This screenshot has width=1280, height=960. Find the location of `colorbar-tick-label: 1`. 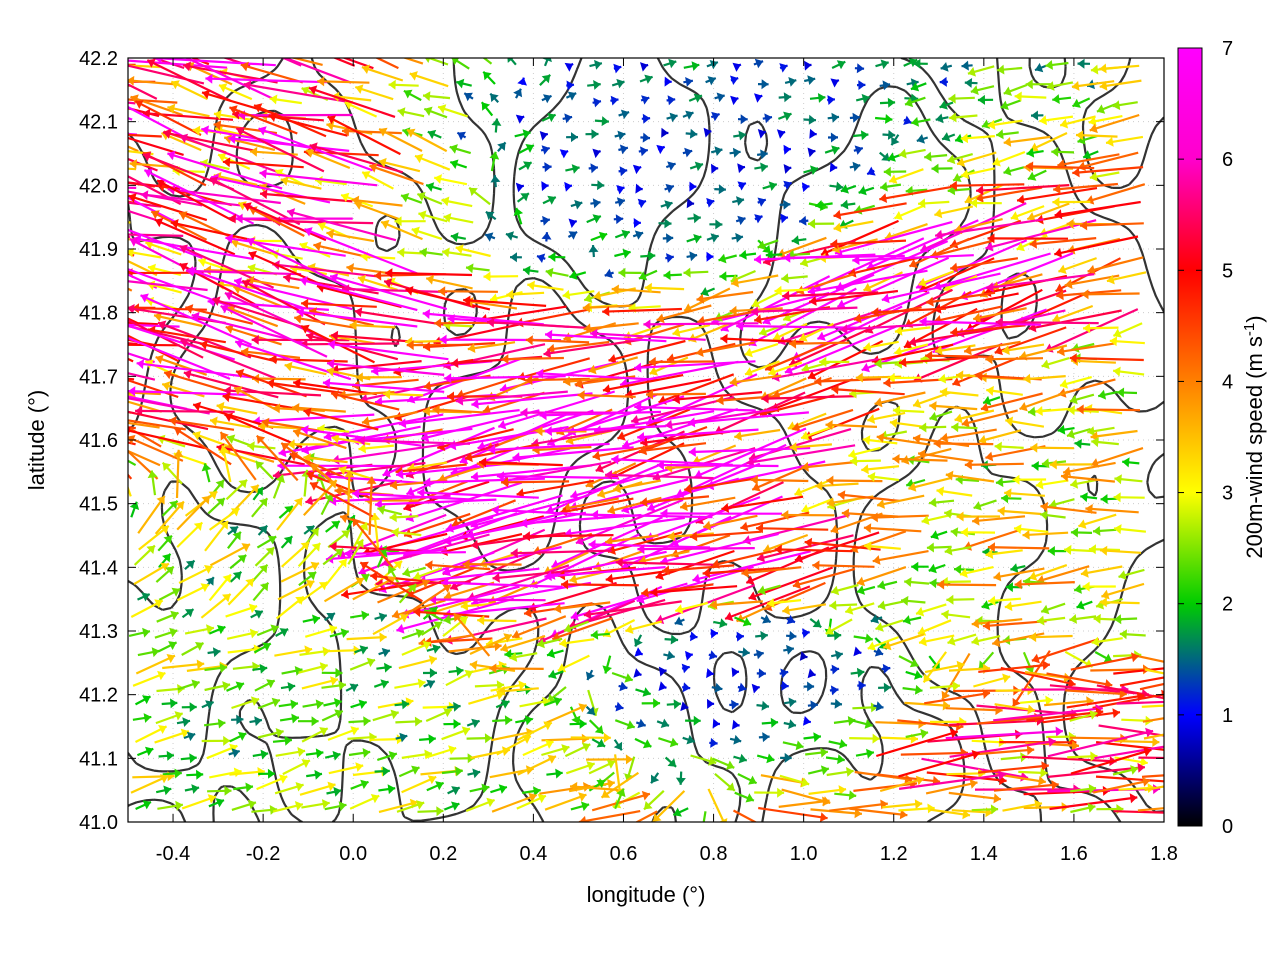

colorbar-tick-label: 1 is located at coordinates (1227, 716).